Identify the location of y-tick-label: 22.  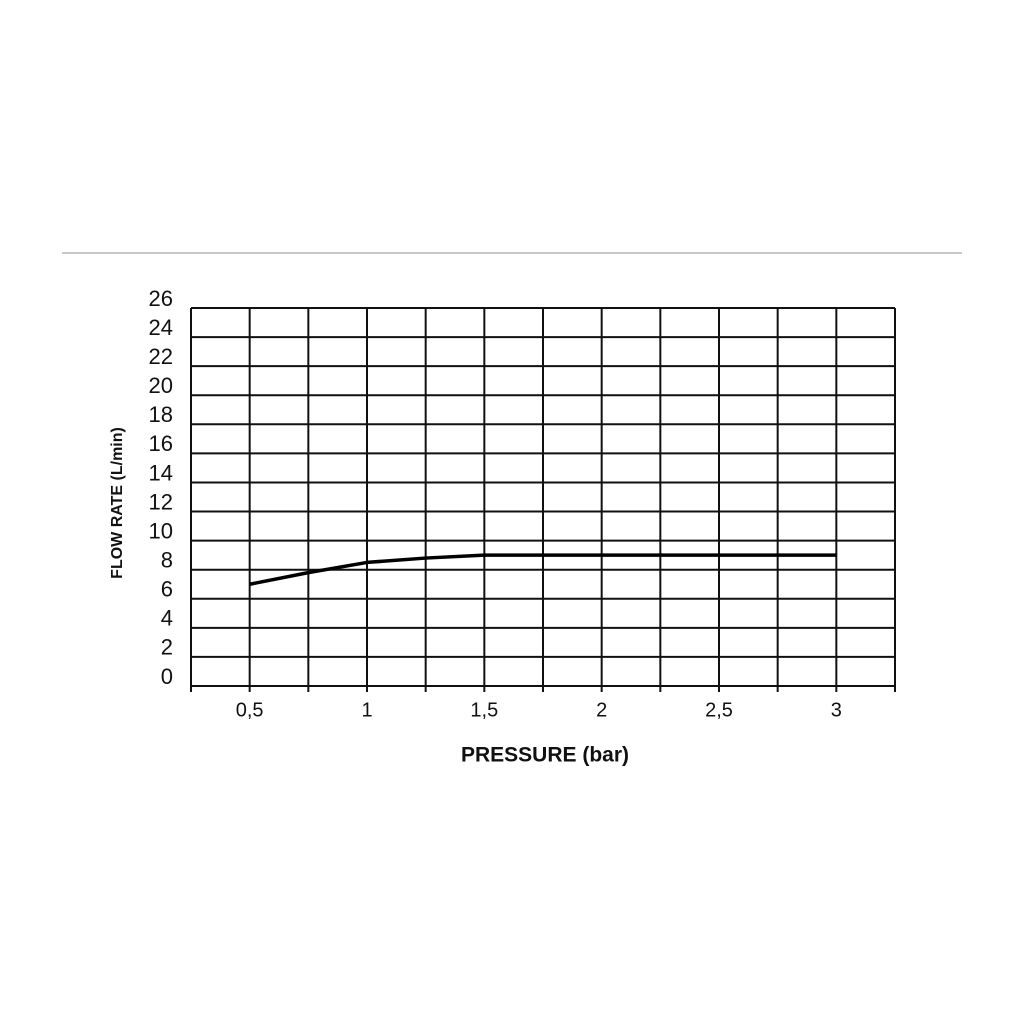
(161, 356).